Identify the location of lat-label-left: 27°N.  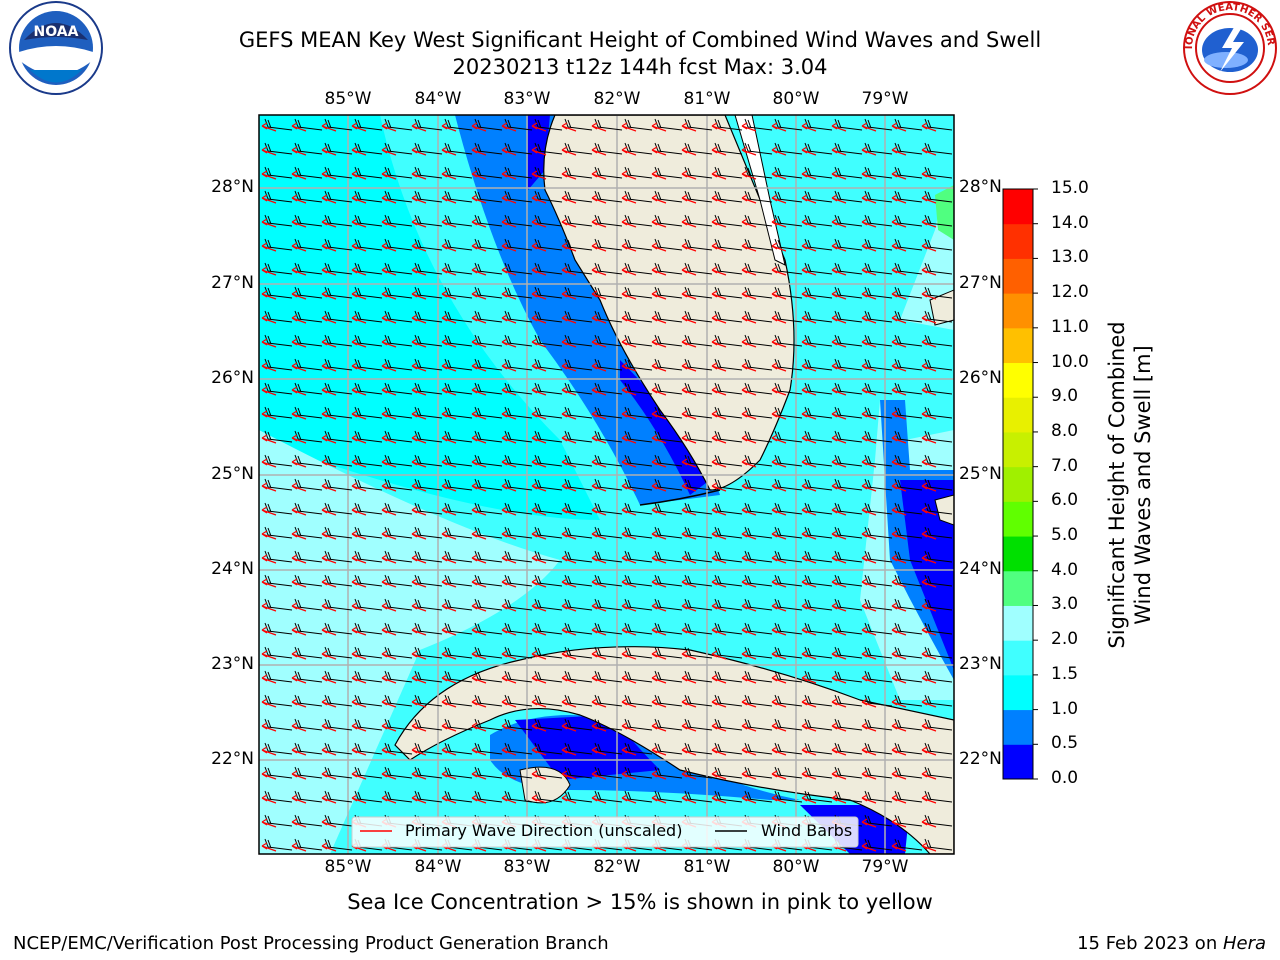
(232, 283).